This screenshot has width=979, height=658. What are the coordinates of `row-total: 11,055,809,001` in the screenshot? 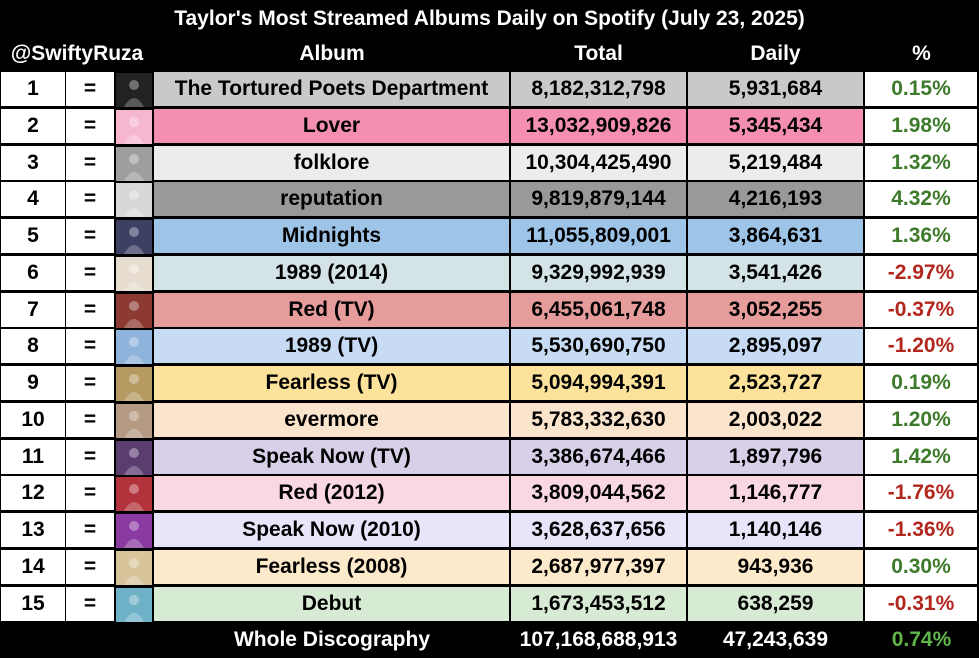 It's located at (598, 236).